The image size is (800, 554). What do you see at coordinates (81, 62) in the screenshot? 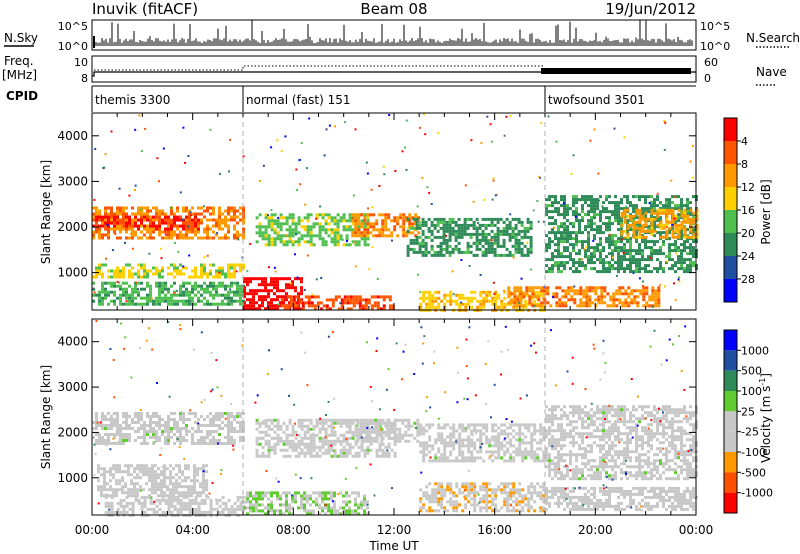
I see `freq-tick-high: 10` at bounding box center [81, 62].